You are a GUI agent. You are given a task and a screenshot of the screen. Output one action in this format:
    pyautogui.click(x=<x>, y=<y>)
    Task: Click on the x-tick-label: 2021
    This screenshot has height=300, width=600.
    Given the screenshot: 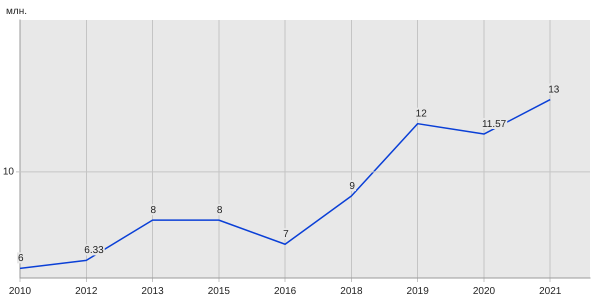 What is the action you would take?
    pyautogui.click(x=550, y=291)
    